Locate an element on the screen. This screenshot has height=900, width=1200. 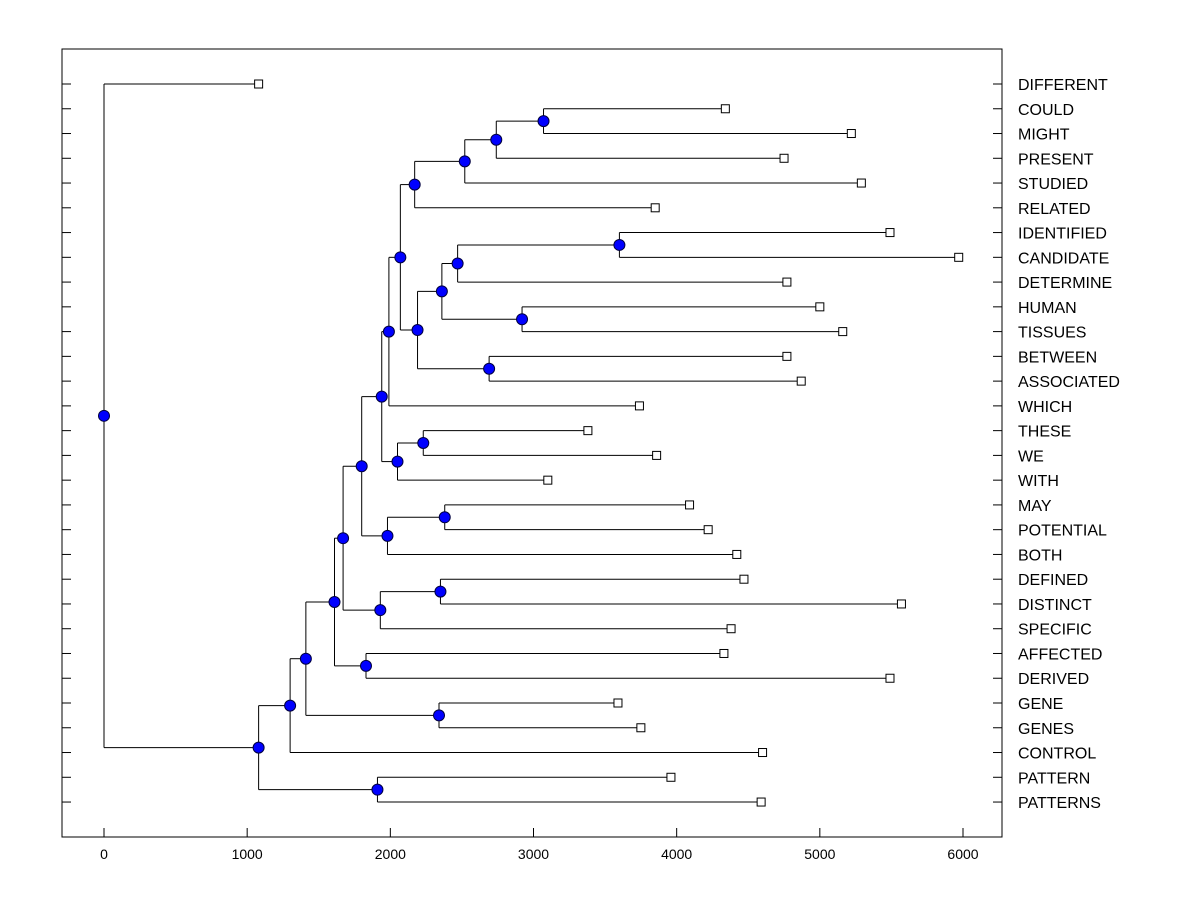
leaf-label: PATTERN is located at coordinates (1054, 778).